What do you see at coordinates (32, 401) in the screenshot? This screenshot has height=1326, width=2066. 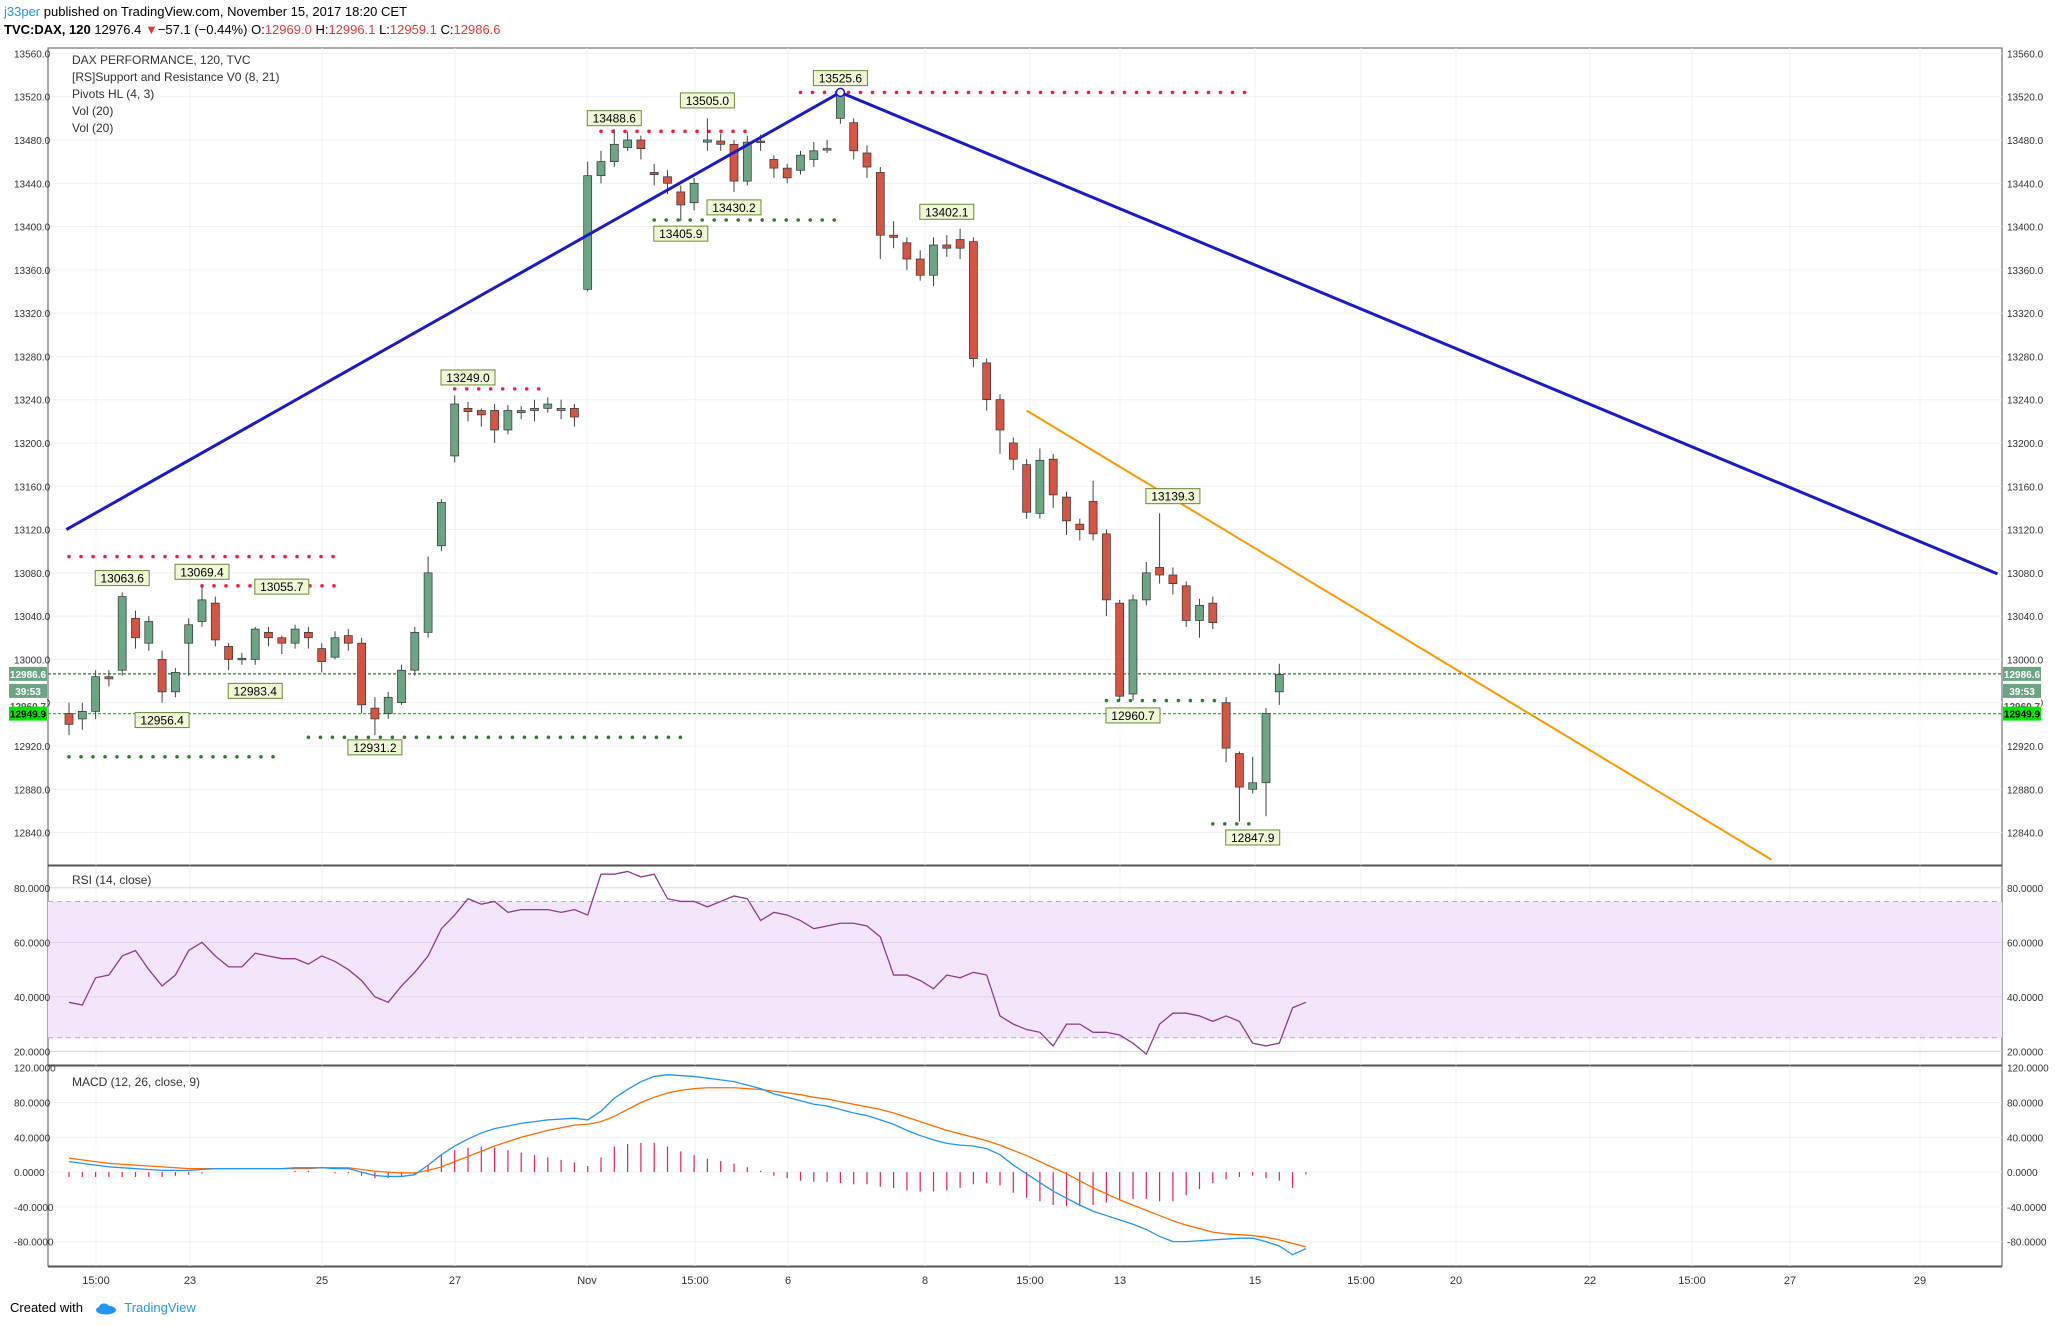 I see `price-tick-left: 13240.0` at bounding box center [32, 401].